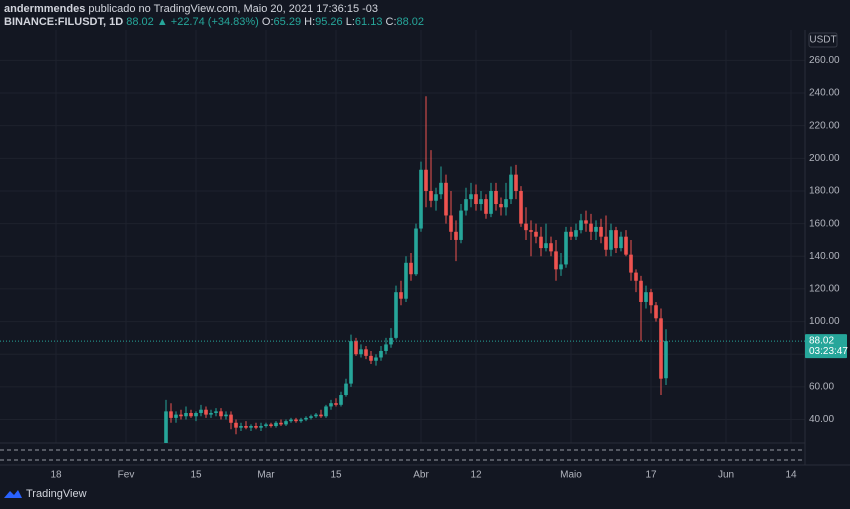 Image resolution: width=850 pixels, height=509 pixels. Describe the element at coordinates (476, 475) in the screenshot. I see `x-tick-label: 12` at that location.